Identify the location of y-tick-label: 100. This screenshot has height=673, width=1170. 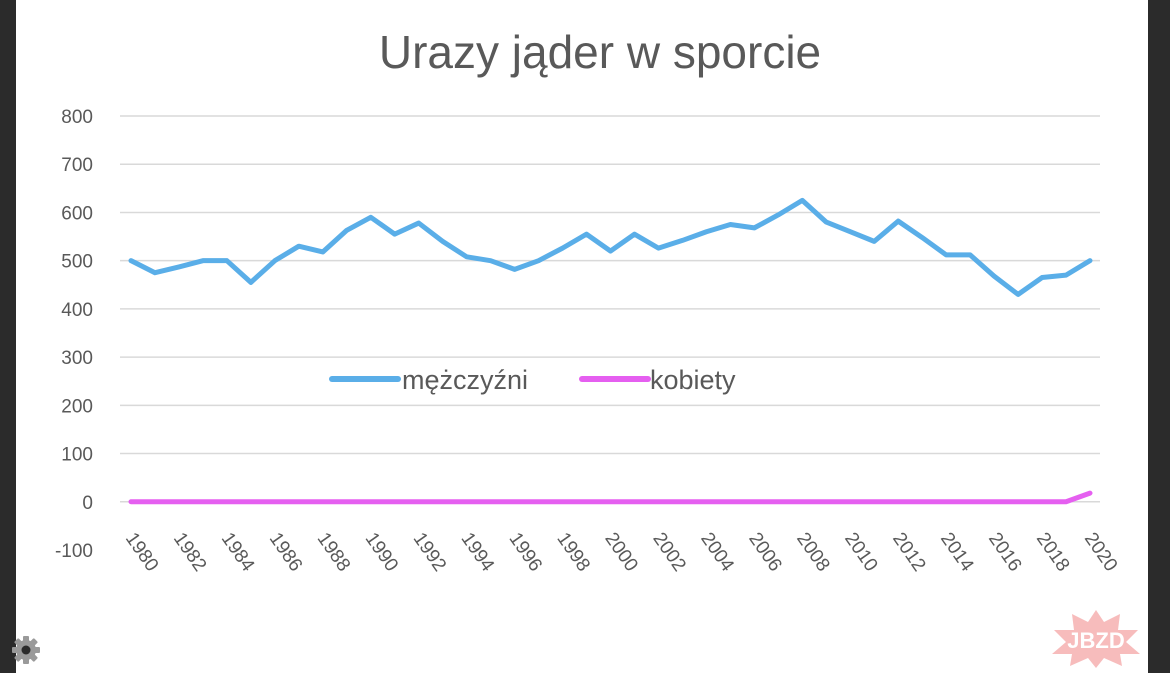
(77, 455).